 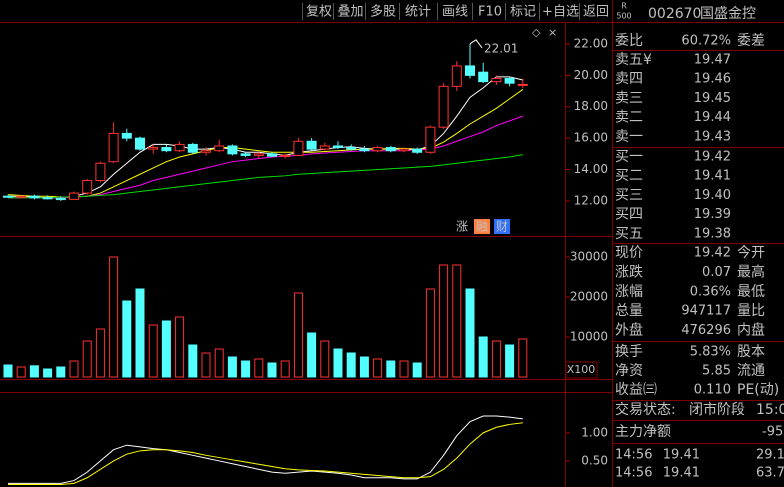 What do you see at coordinates (629, 215) in the screenshot?
I see `row-label: 买四` at bounding box center [629, 215].